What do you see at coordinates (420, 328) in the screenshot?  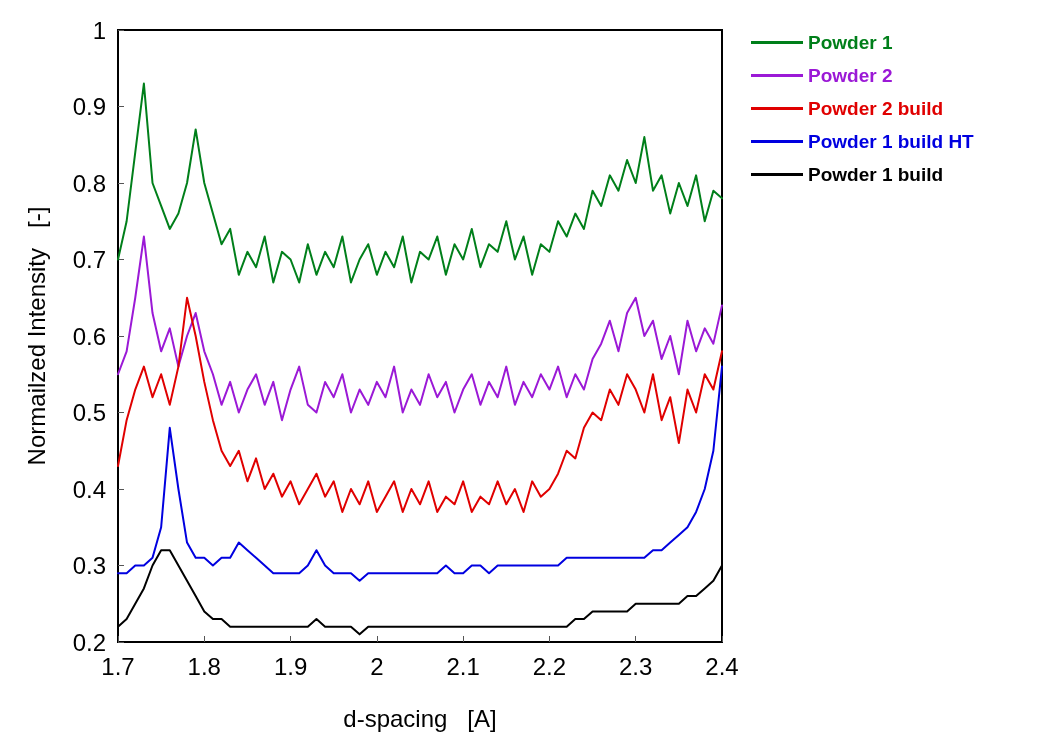 I see `line-series` at bounding box center [420, 328].